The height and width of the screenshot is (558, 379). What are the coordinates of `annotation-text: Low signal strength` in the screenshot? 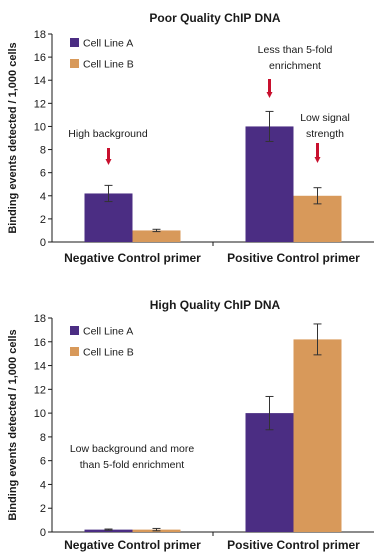 It's located at (325, 126).